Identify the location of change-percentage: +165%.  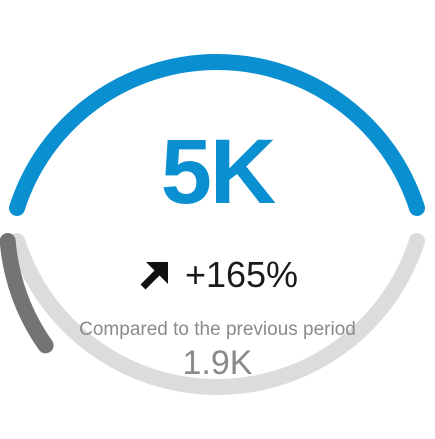
(241, 274).